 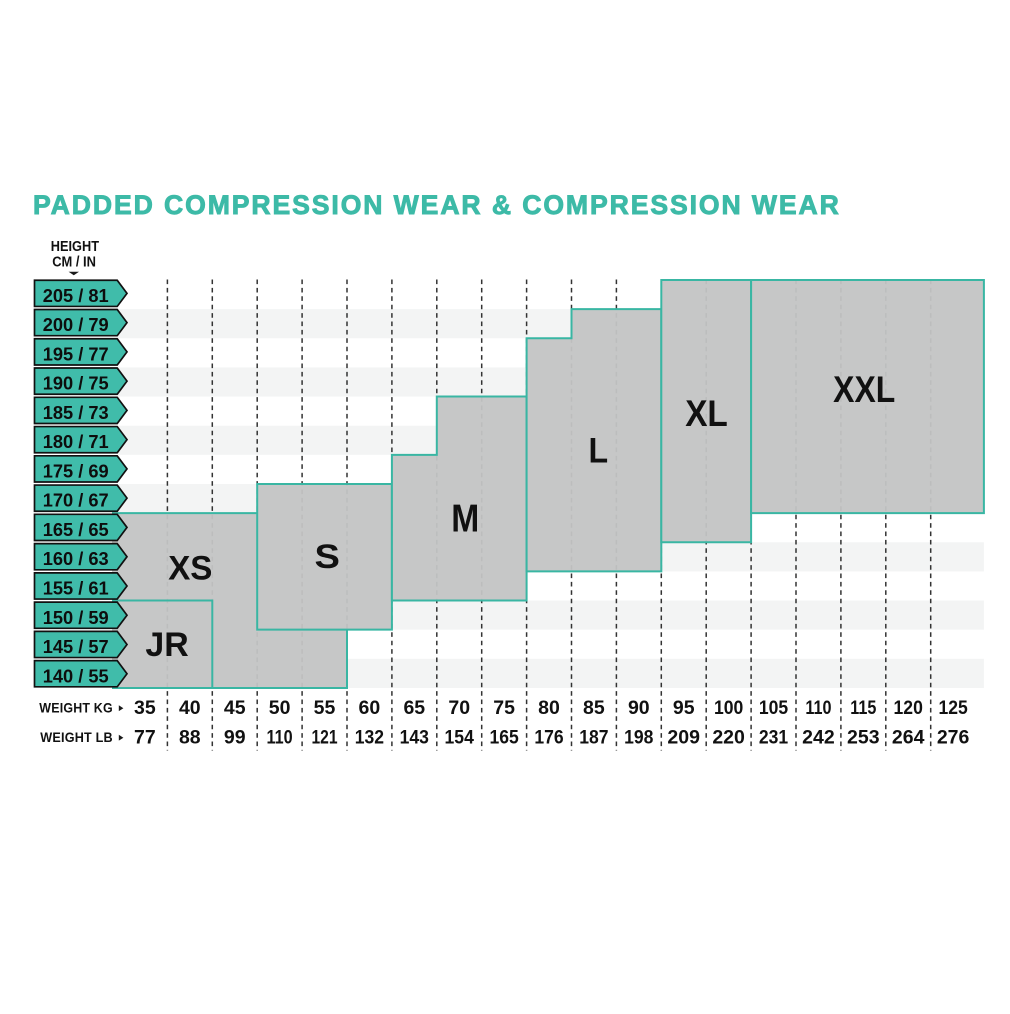 What do you see at coordinates (728, 737) in the screenshot?
I see `svg-text: 220` at bounding box center [728, 737].